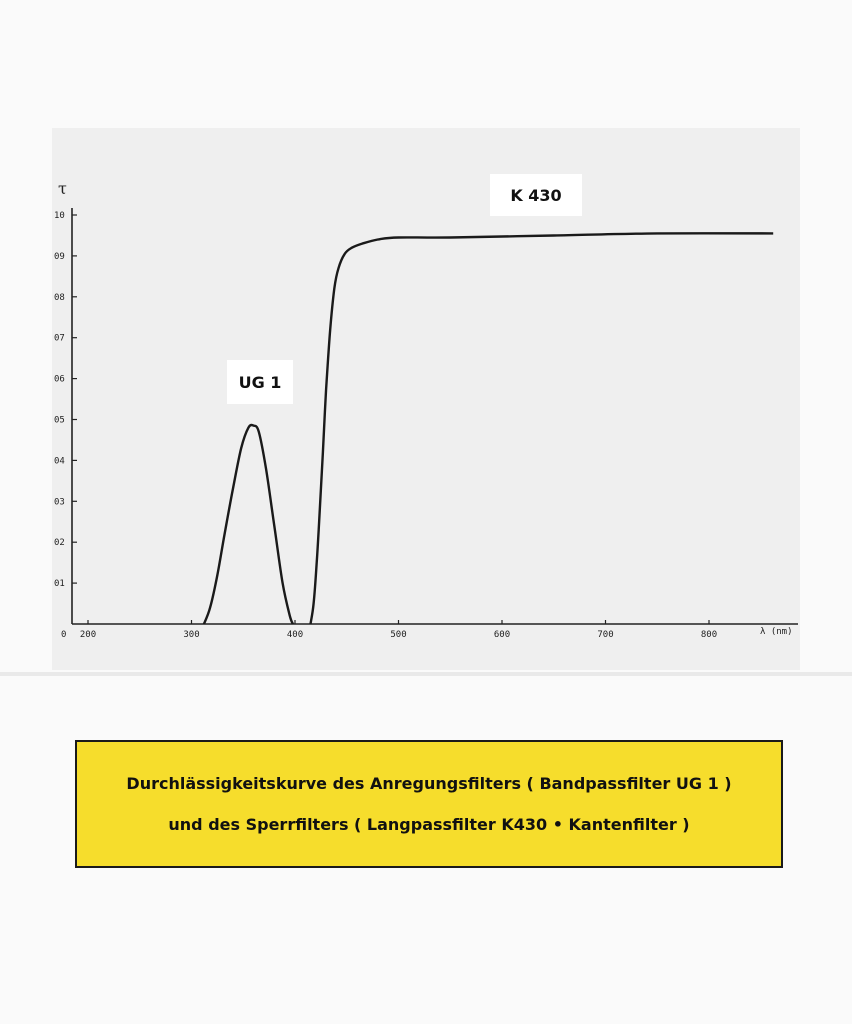 This screenshot has width=852, height=1024. I want to click on y-tick-label: 0, so click(63, 635).